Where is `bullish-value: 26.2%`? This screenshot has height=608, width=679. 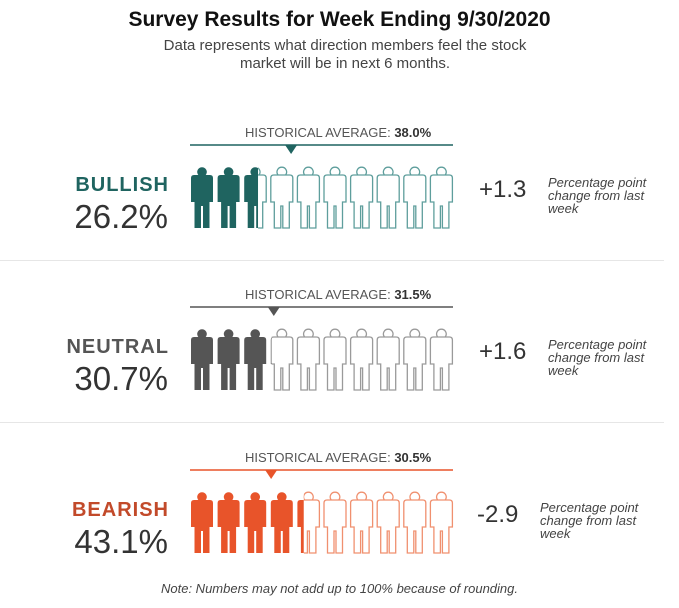
bullish-value: 26.2% is located at coordinates (121, 216).